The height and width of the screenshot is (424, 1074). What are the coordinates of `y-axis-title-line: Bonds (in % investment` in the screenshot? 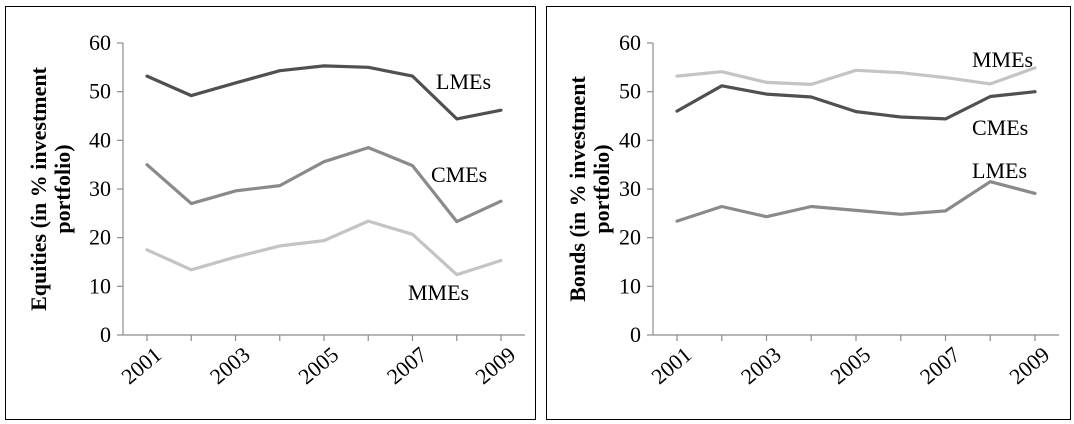 It's located at (577, 189).